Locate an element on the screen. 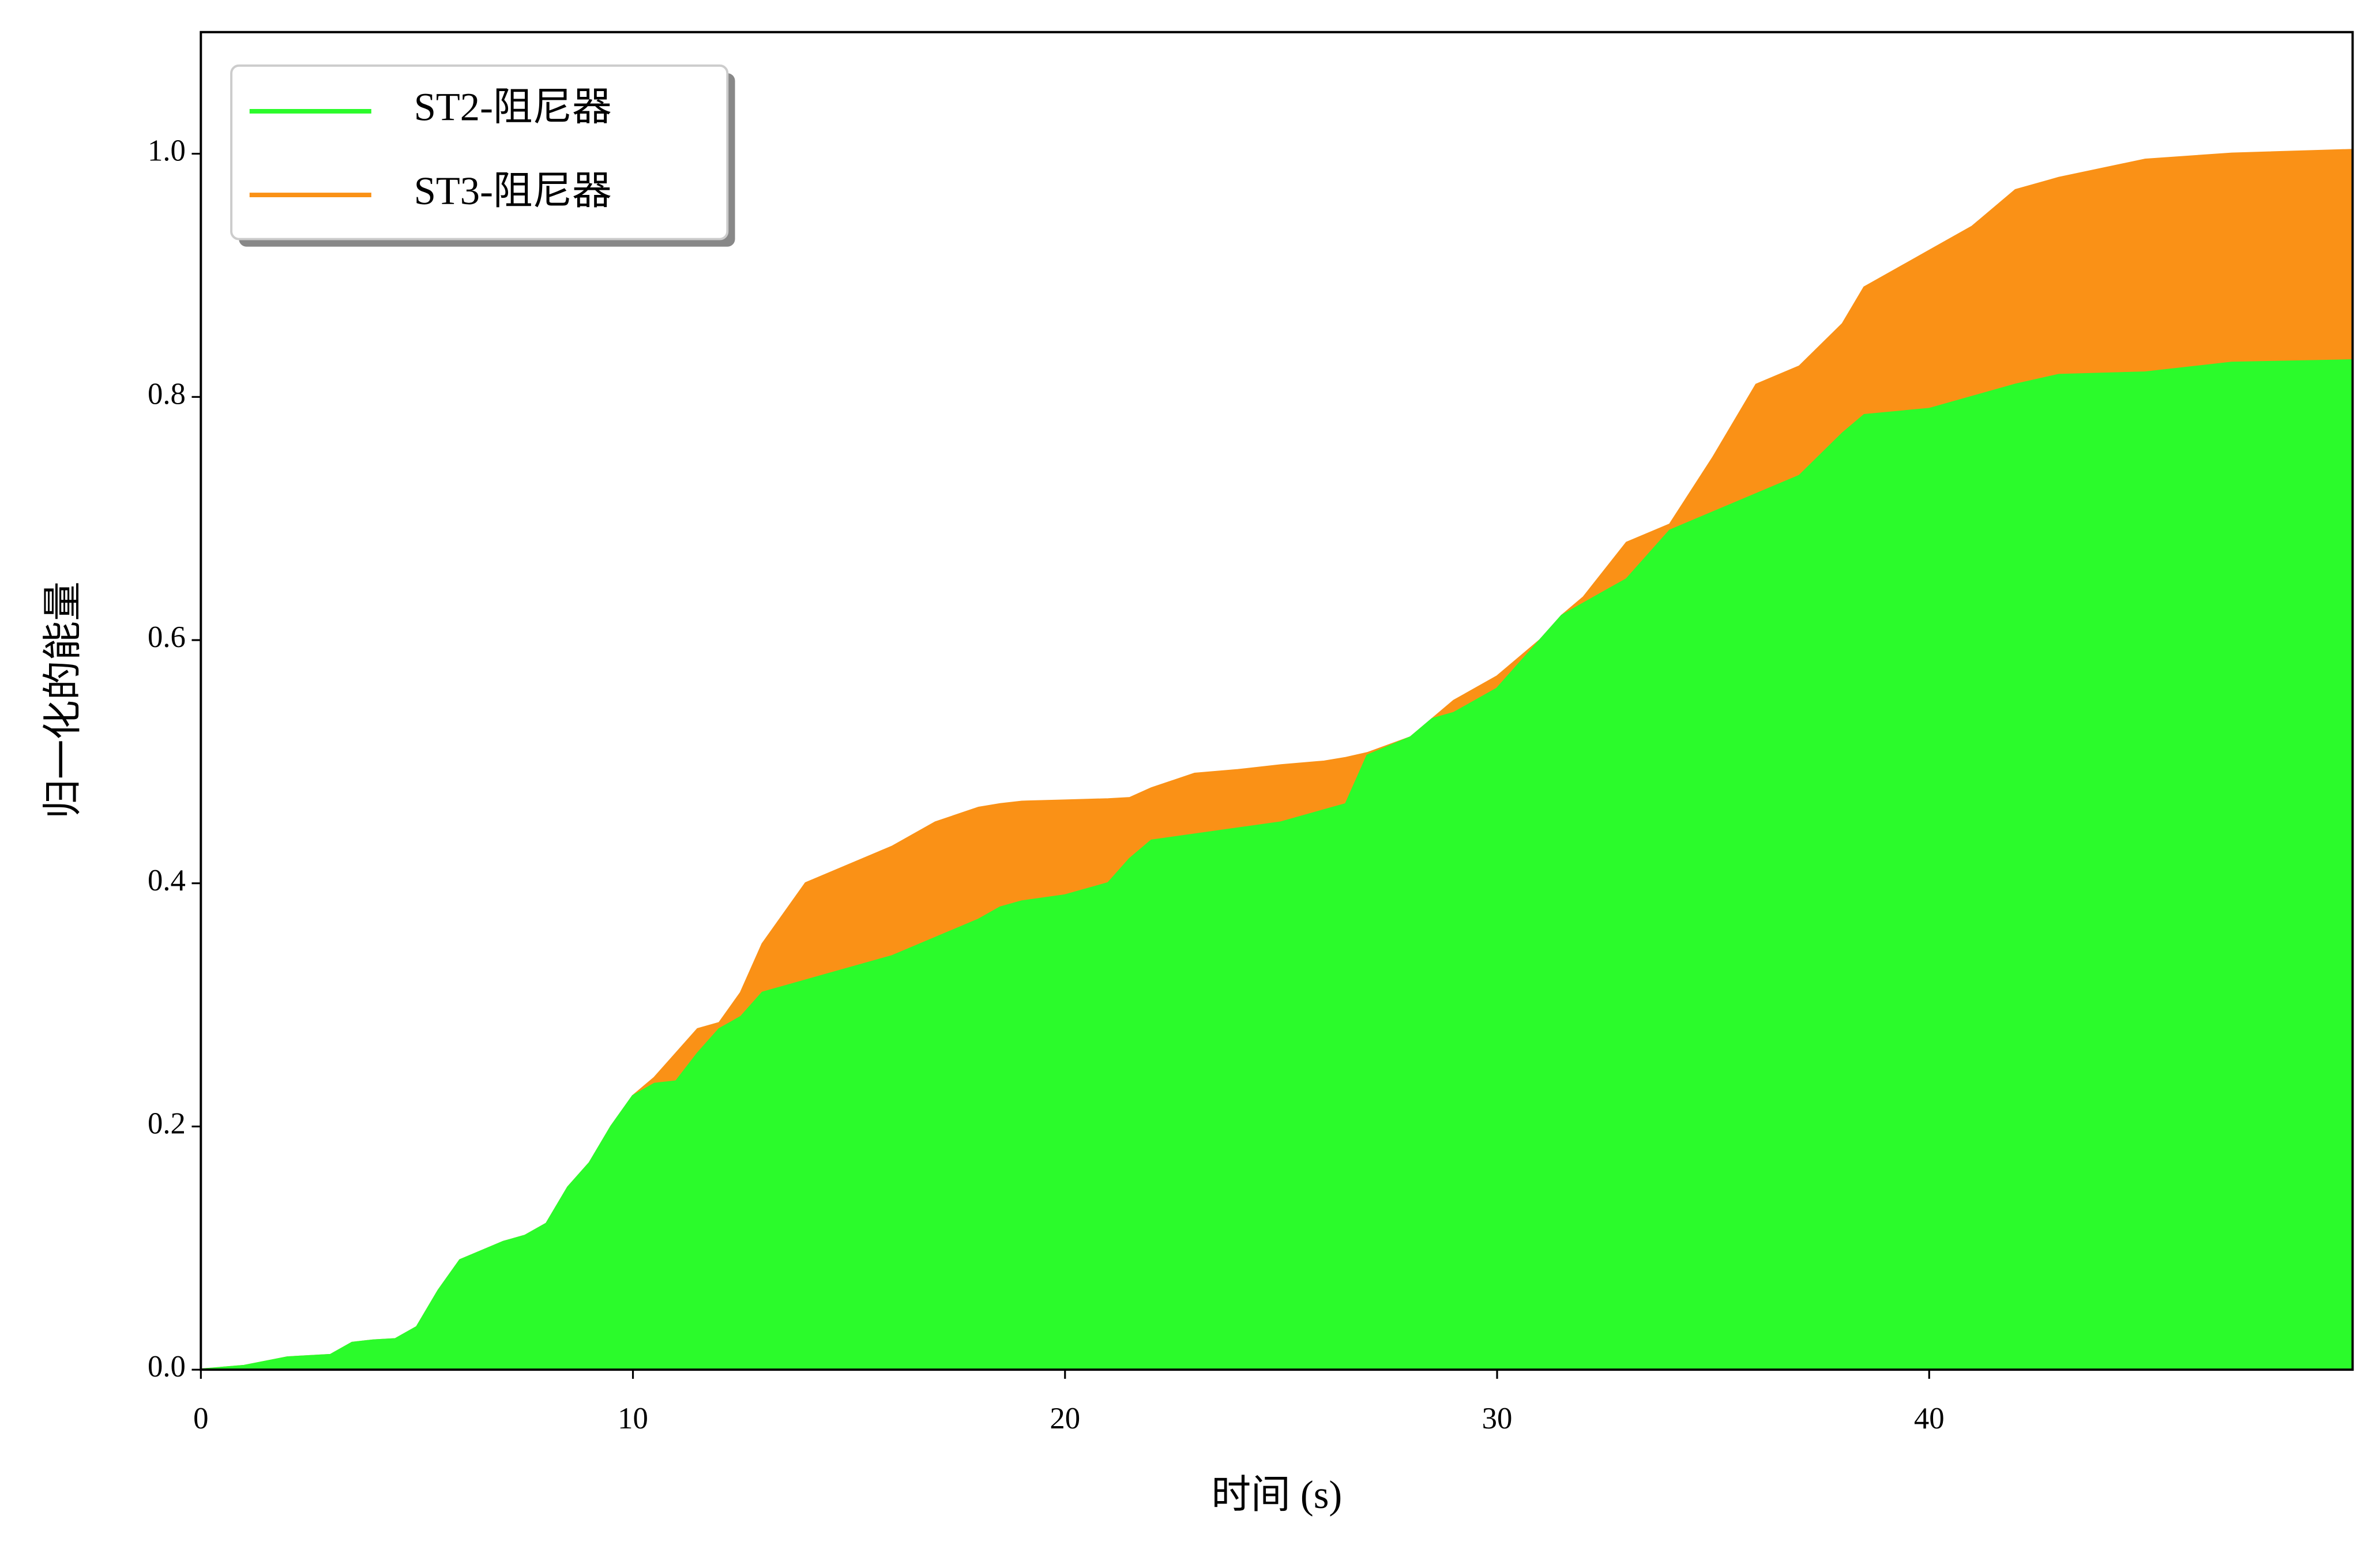 The height and width of the screenshot is (1557, 2380). y-tick-label: 0.8 is located at coordinates (167, 394).